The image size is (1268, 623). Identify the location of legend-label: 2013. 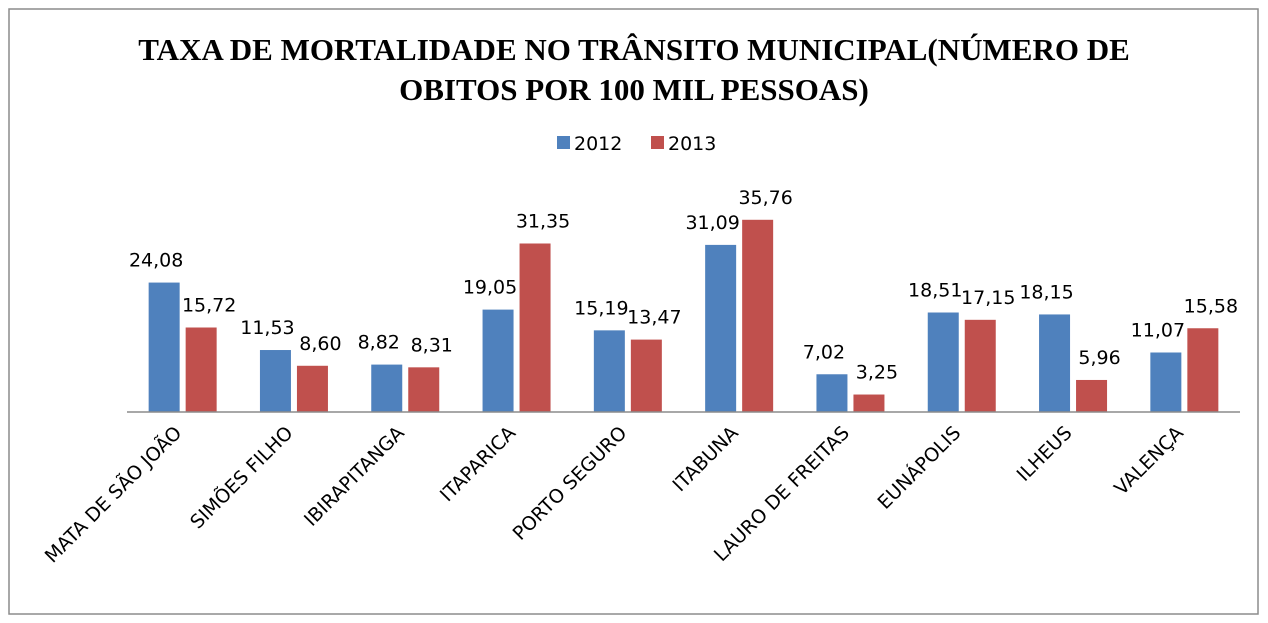
(692, 144).